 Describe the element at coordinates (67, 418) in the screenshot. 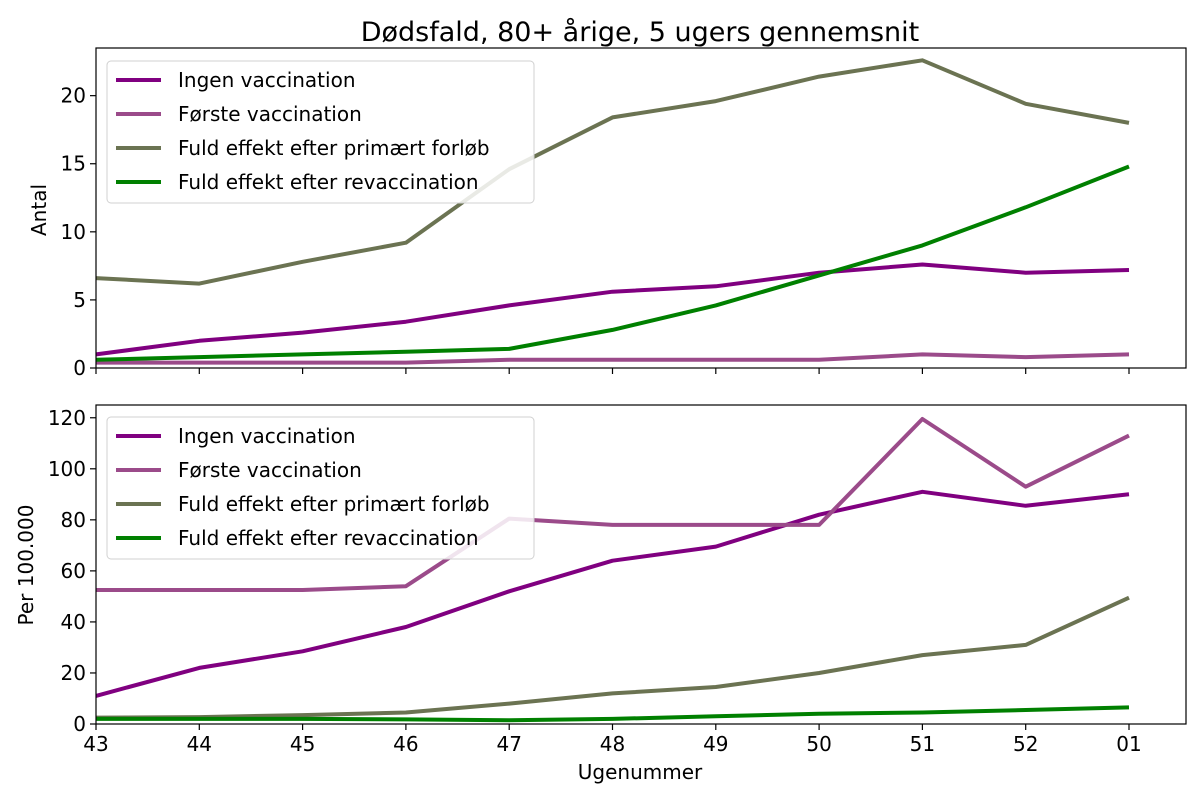

I see `y-tick-label: 120` at that location.